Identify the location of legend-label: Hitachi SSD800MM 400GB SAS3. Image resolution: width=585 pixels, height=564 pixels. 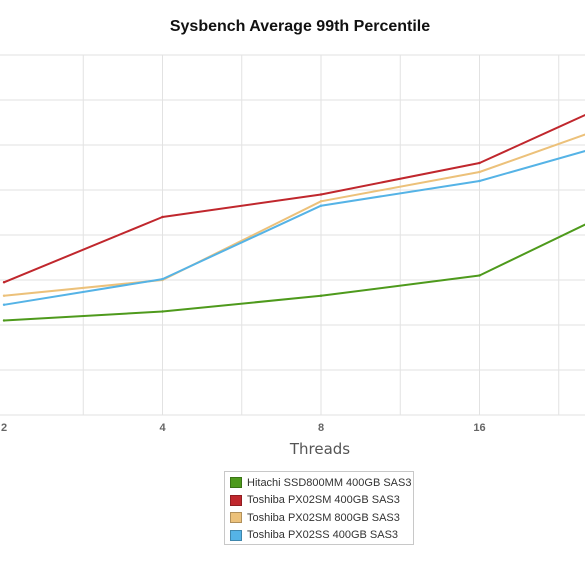
(329, 482).